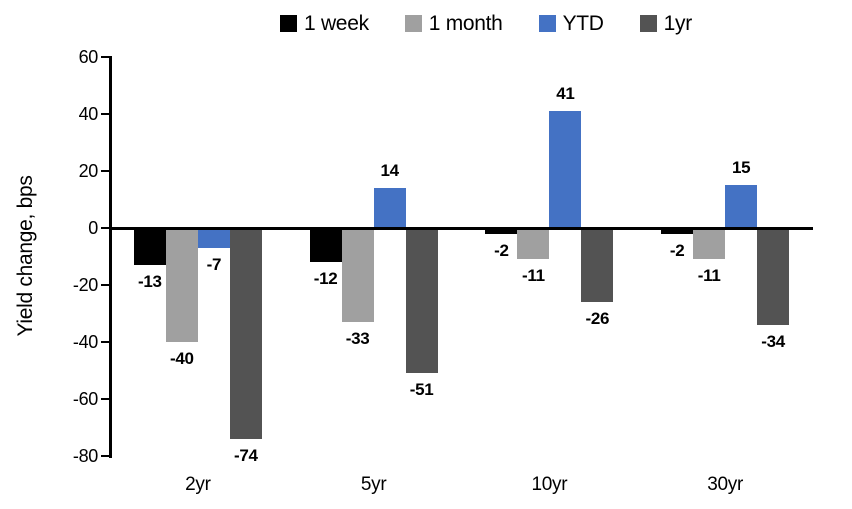 Image resolution: width=852 pixels, height=509 pixels. Describe the element at coordinates (741, 206) in the screenshot. I see `bar-YTD-30yr` at that location.